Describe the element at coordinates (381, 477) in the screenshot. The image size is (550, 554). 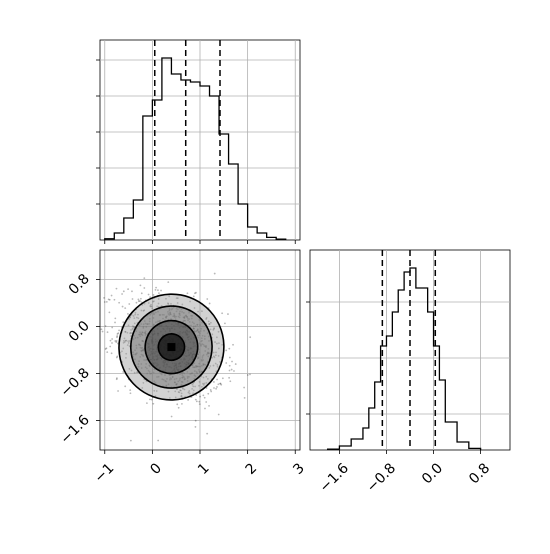
I see `marginal-y-xtick-label: −0.8` at that location.